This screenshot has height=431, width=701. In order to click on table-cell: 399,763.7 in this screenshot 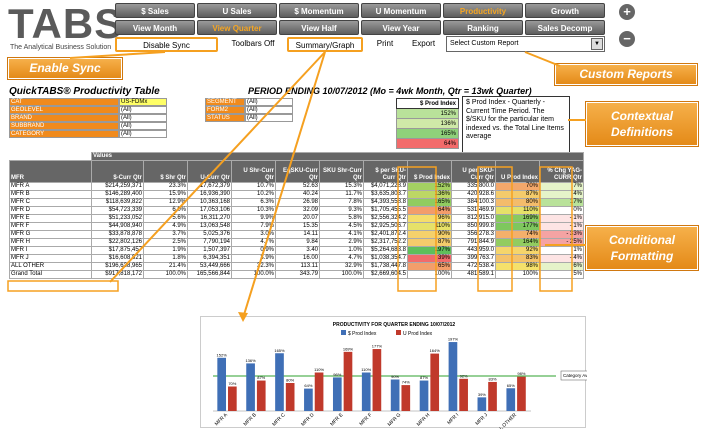, I will do `click(473, 258)`.